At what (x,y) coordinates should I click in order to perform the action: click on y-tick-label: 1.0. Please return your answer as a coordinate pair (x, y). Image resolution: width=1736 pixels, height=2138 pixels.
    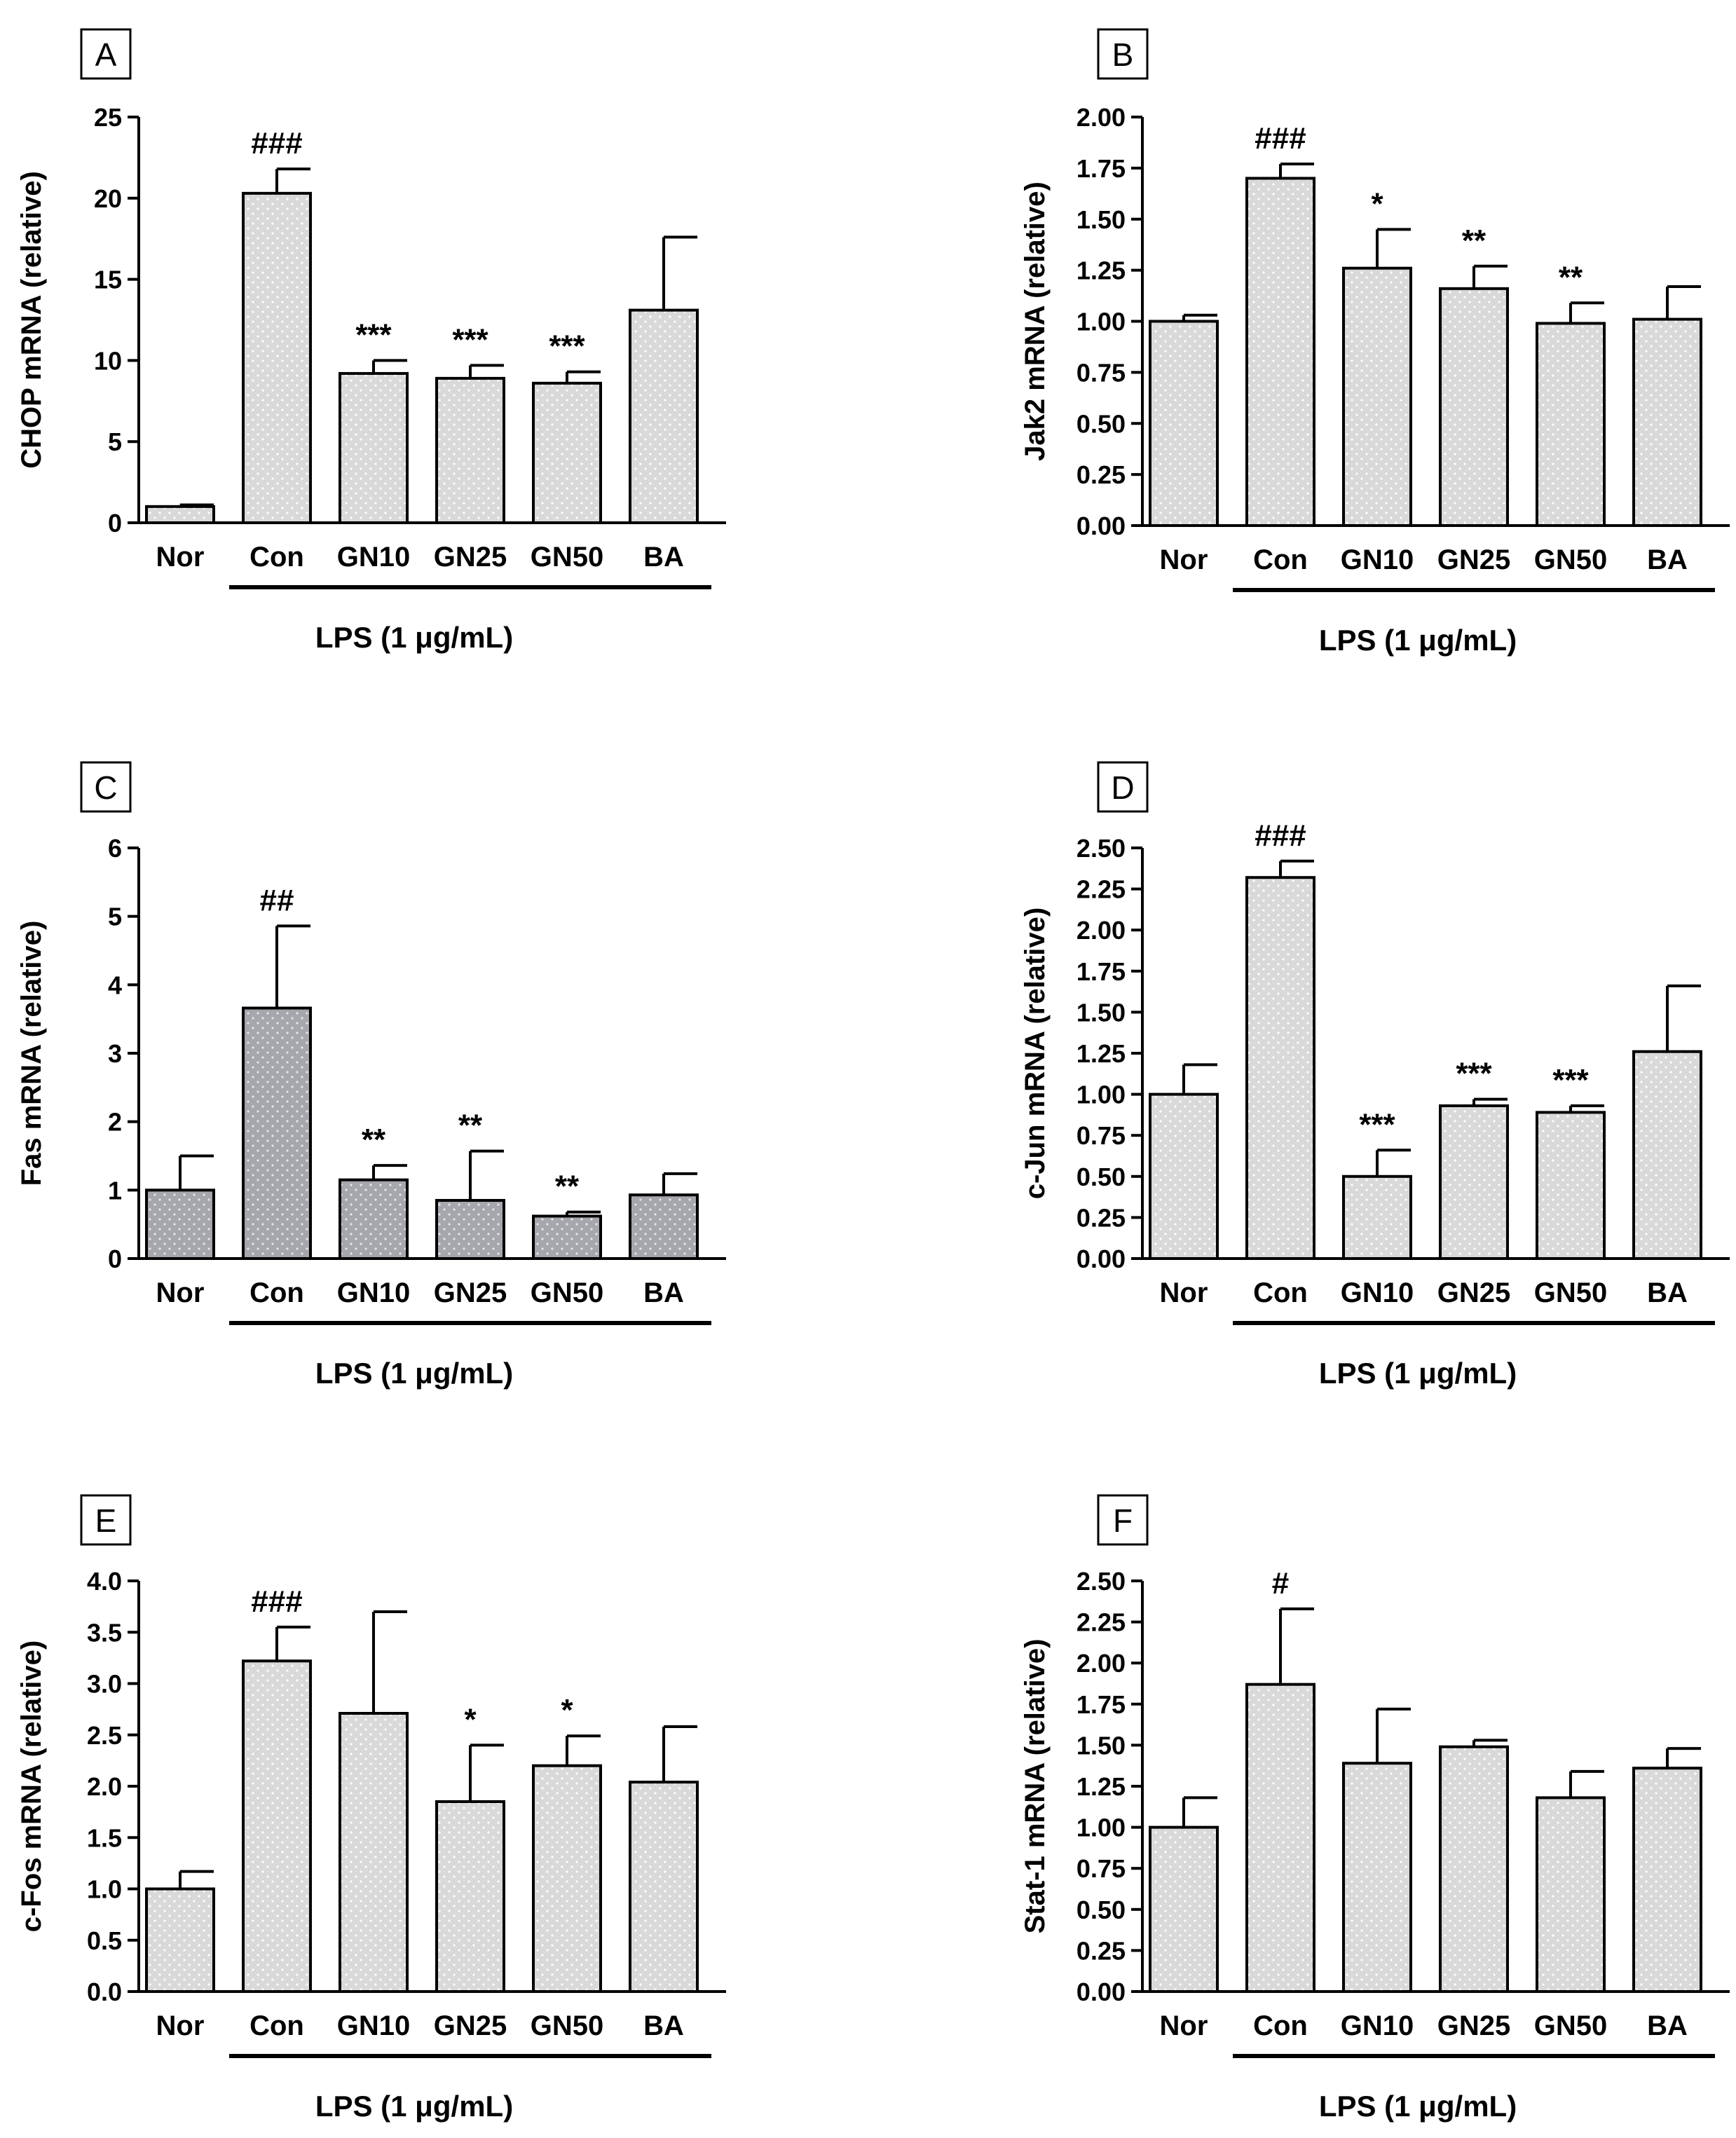
    Looking at the image, I should click on (104, 1889).